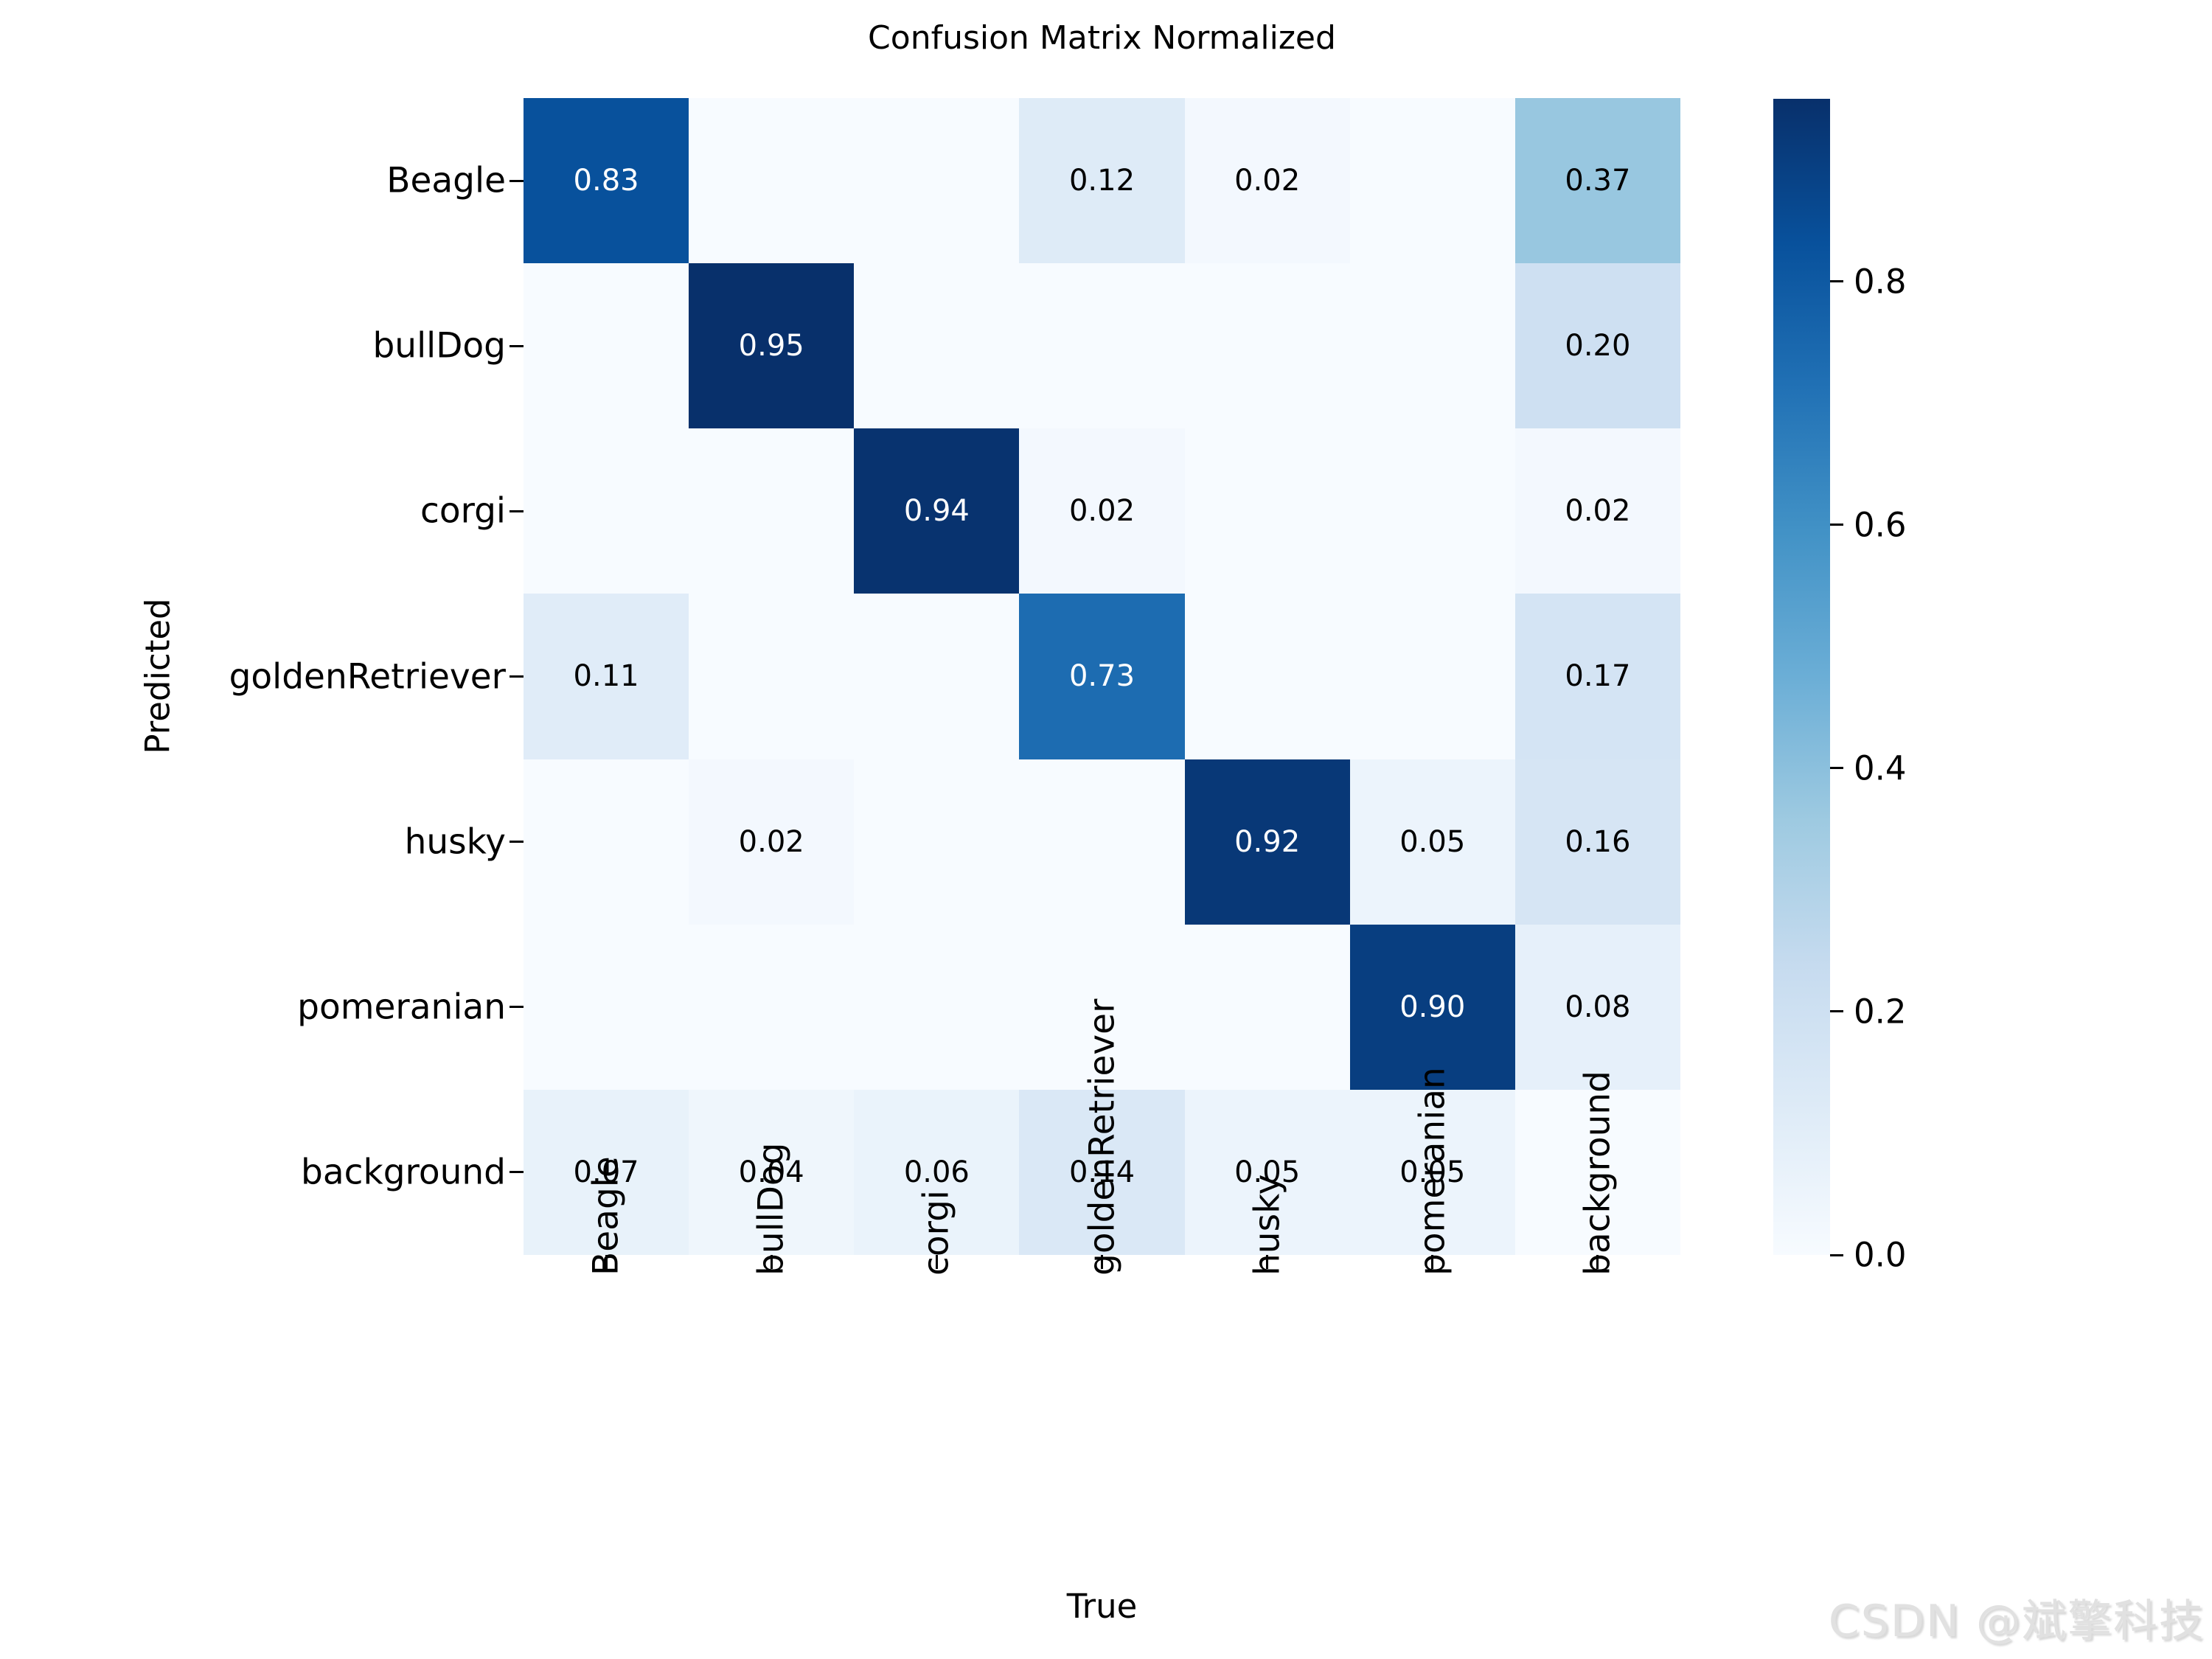  What do you see at coordinates (1880, 1255) in the screenshot?
I see `colorbar-tick-label: 0.0` at bounding box center [1880, 1255].